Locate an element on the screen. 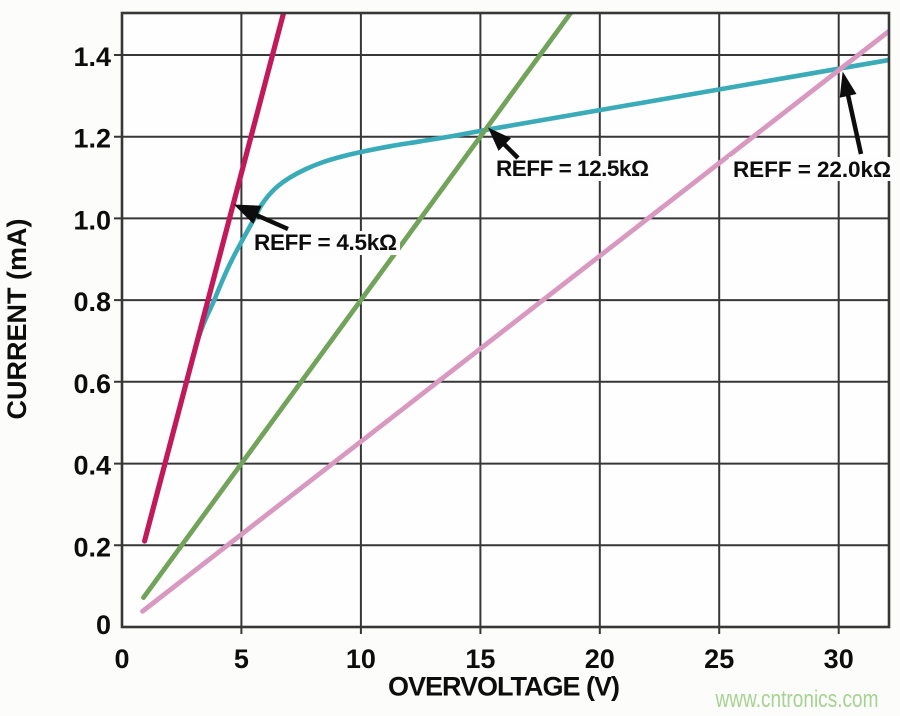  svg-text: REFF = 22.0kΩ is located at coordinates (812, 169).